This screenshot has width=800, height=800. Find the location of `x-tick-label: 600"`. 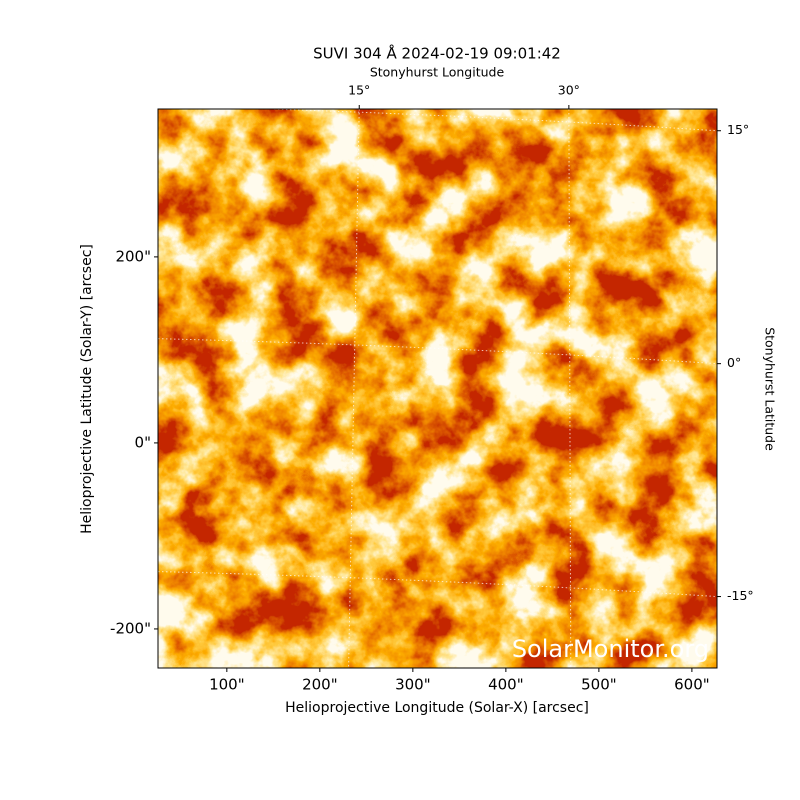

x-tick-label: 600" is located at coordinates (692, 685).